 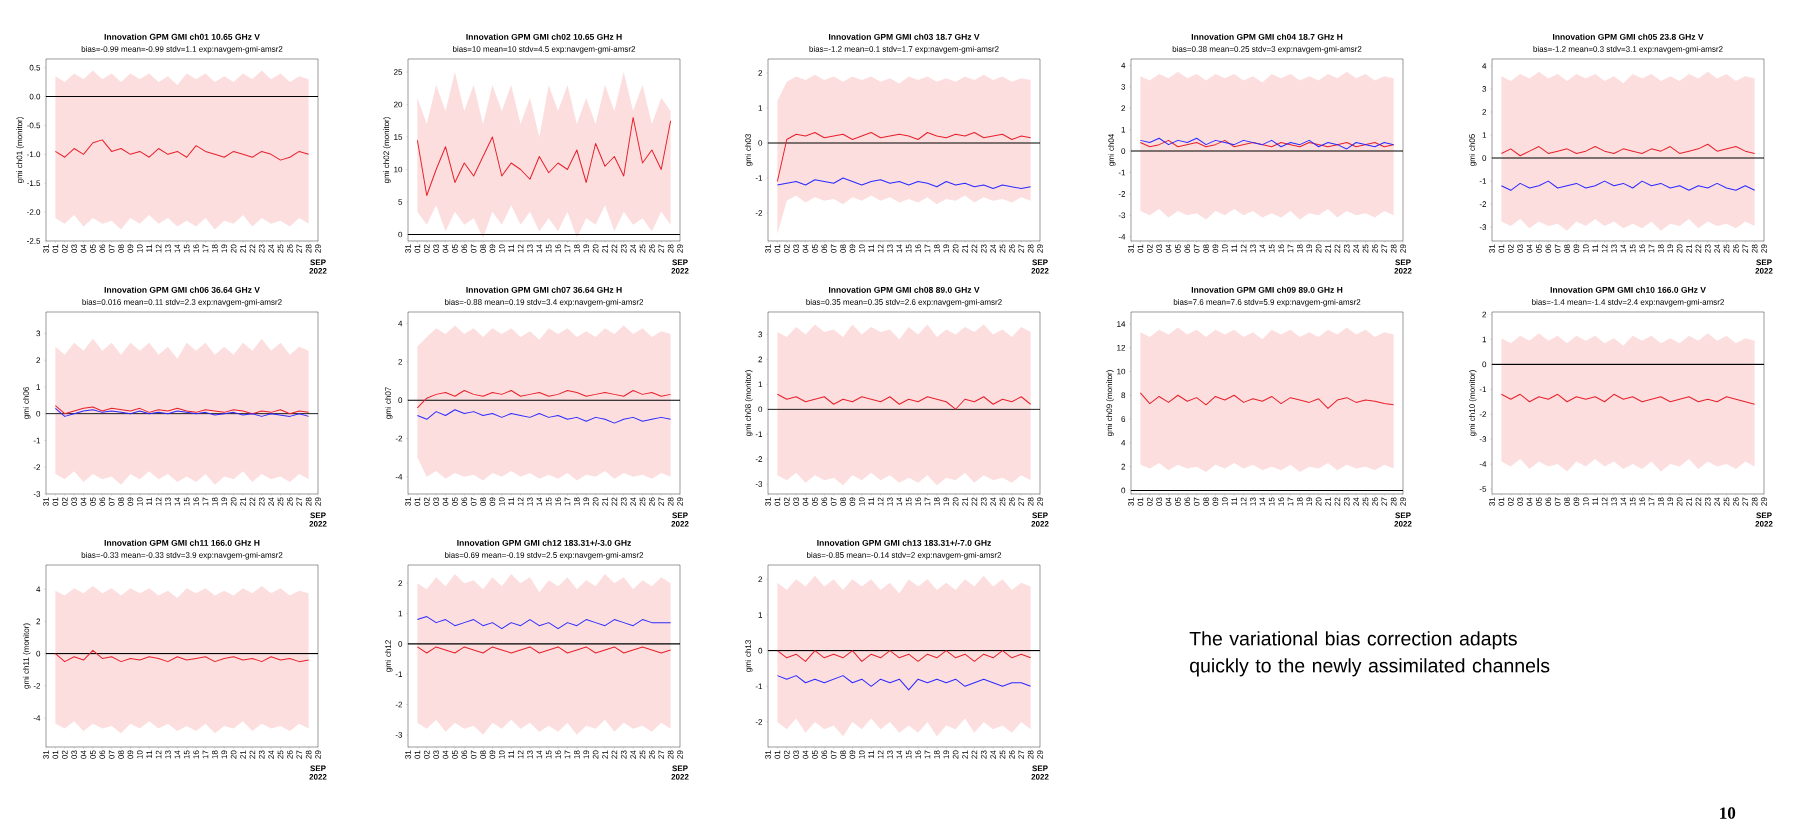 I want to click on y-tick-label: 10, so click(x=1121, y=371).